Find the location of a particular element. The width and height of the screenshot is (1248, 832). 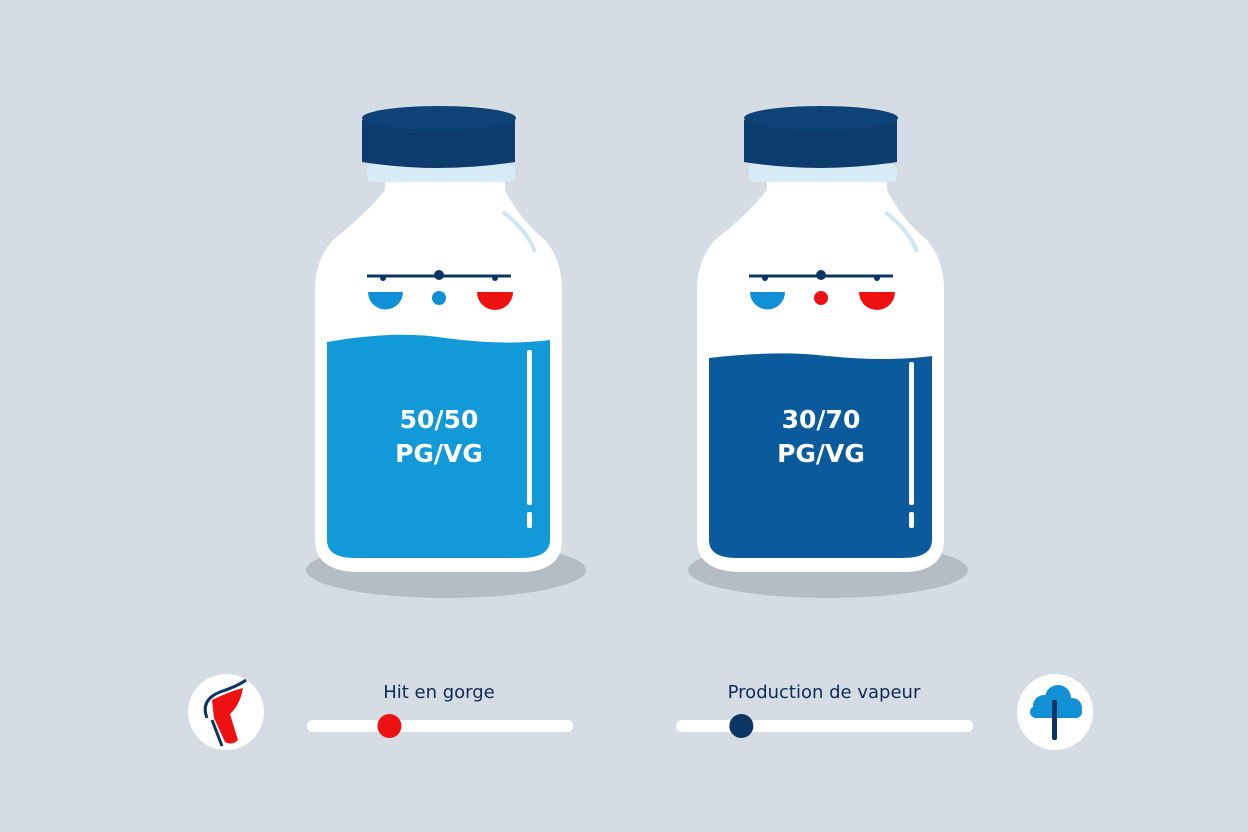

slider-label: Production de vapeur is located at coordinates (824, 692).